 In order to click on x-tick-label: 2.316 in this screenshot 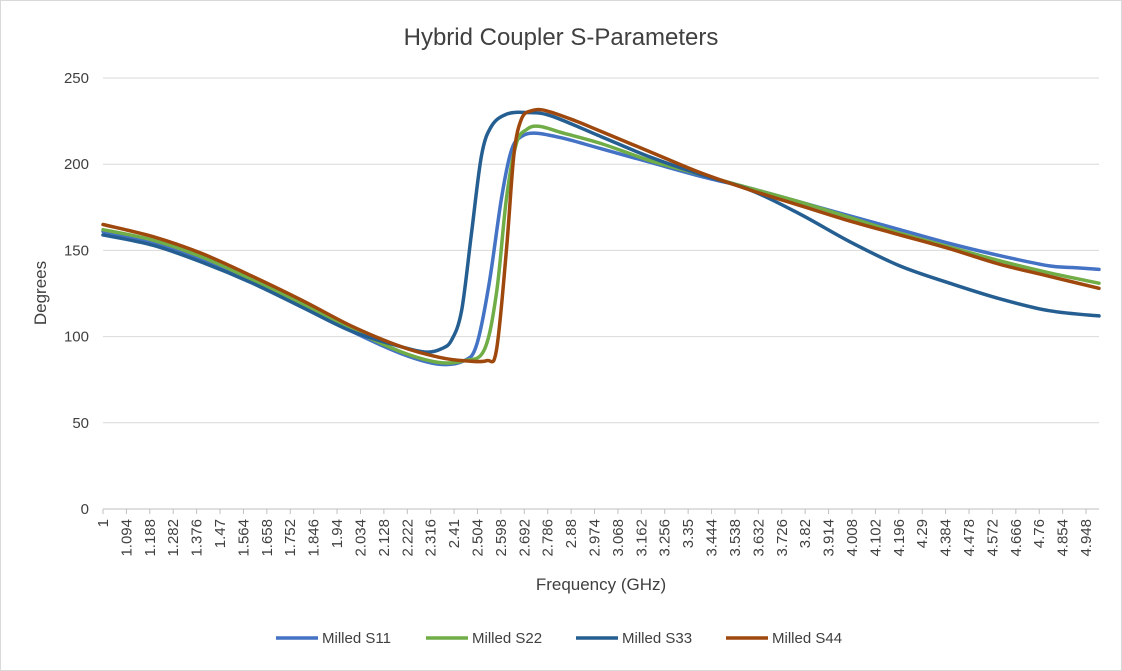, I will do `click(431, 538)`.